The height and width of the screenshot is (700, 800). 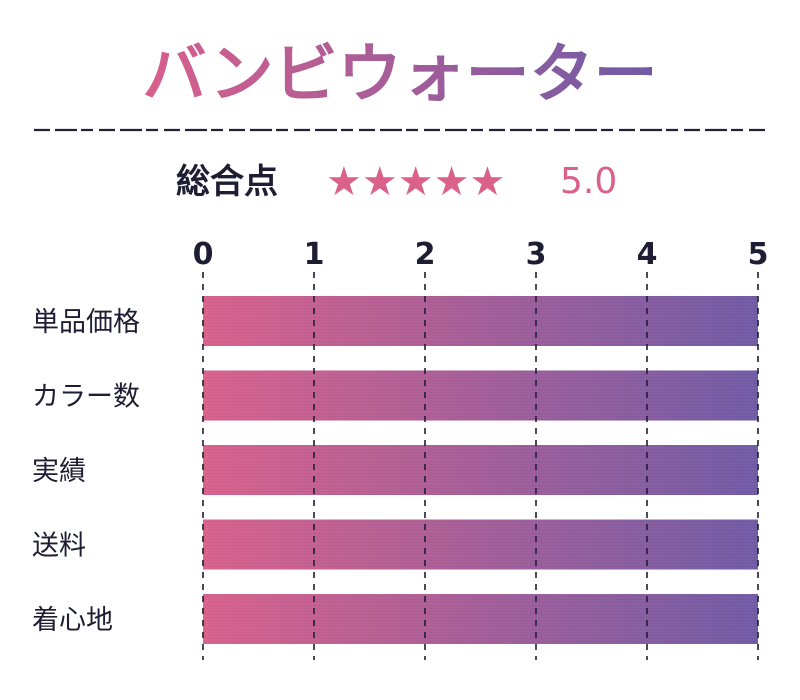 I want to click on tick-label: 1, so click(x=314, y=254).